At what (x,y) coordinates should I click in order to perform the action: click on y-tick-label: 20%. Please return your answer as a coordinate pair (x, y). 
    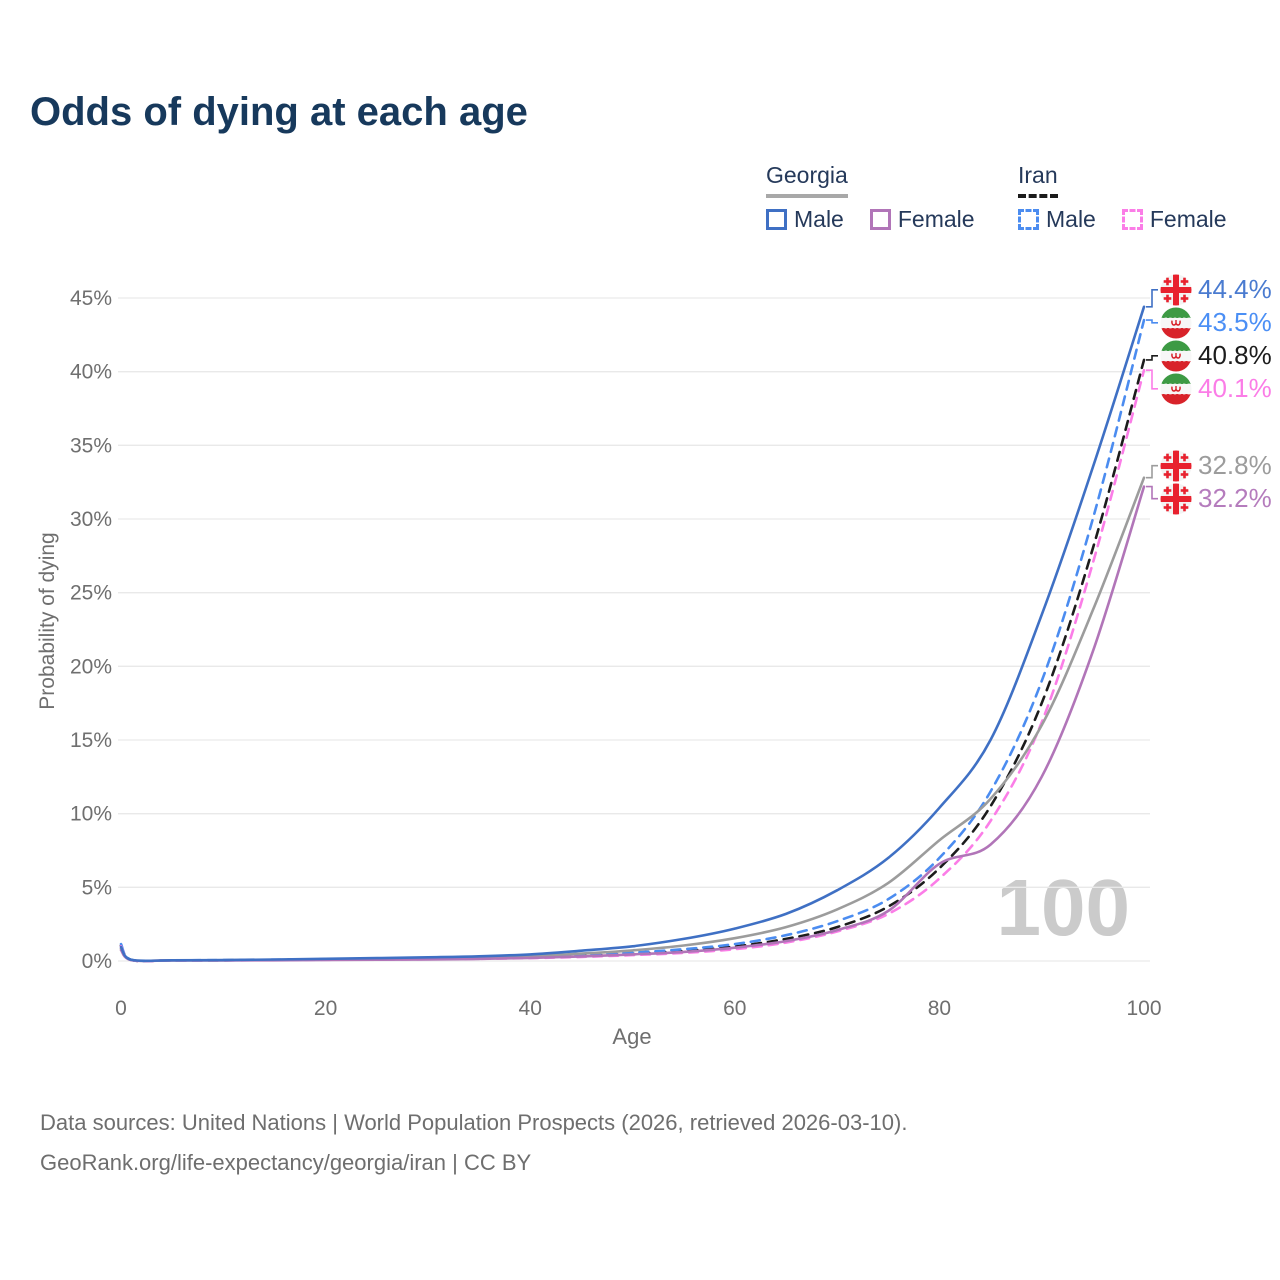
    Looking at the image, I should click on (91, 666).